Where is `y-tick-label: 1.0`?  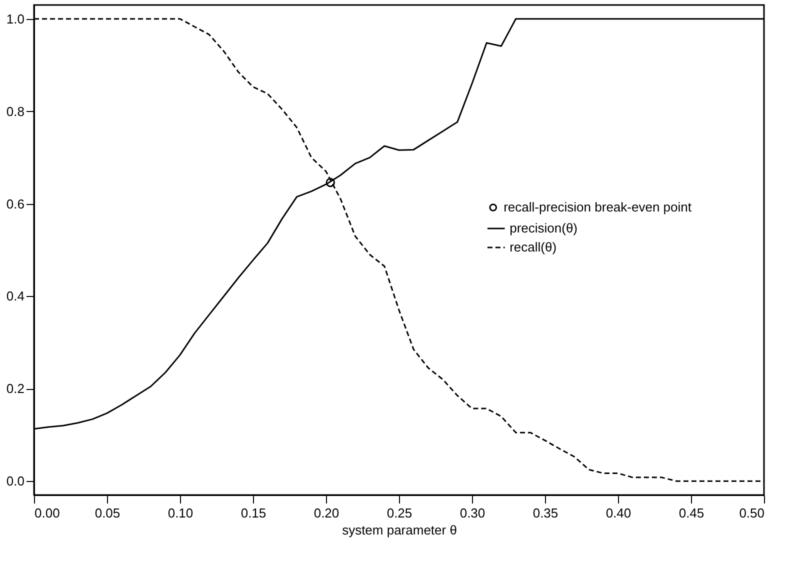
y-tick-label: 1.0 is located at coordinates (15, 18).